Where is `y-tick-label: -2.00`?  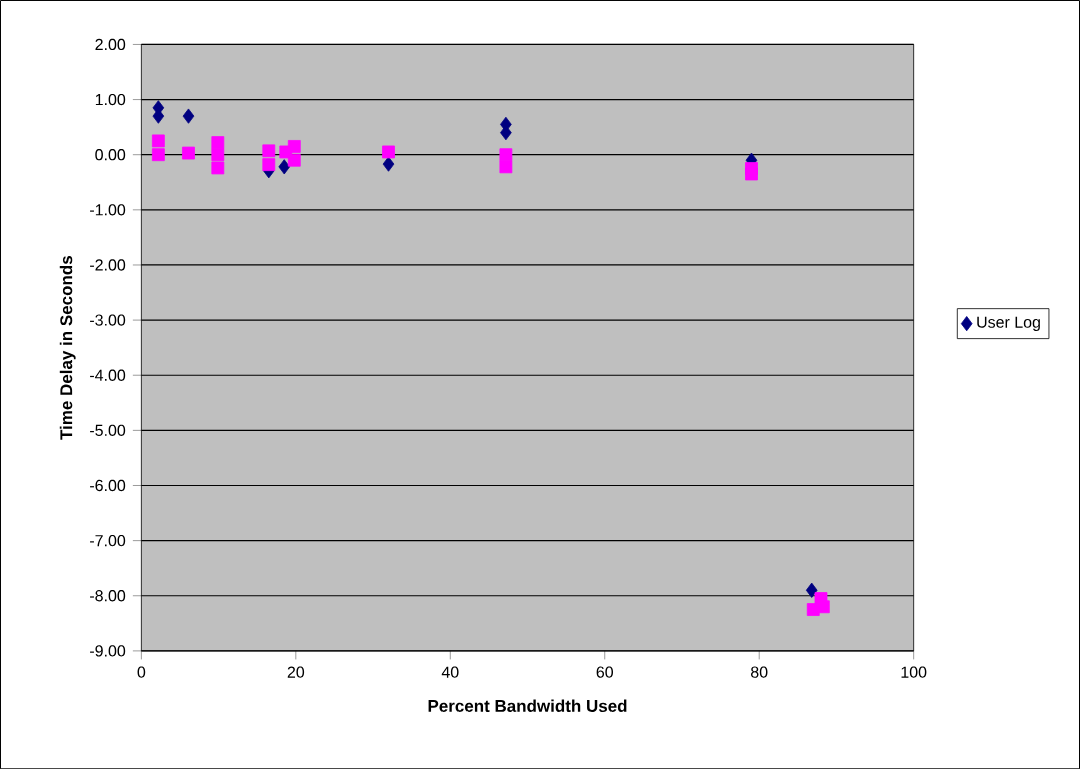
y-tick-label: -2.00 is located at coordinates (108, 265).